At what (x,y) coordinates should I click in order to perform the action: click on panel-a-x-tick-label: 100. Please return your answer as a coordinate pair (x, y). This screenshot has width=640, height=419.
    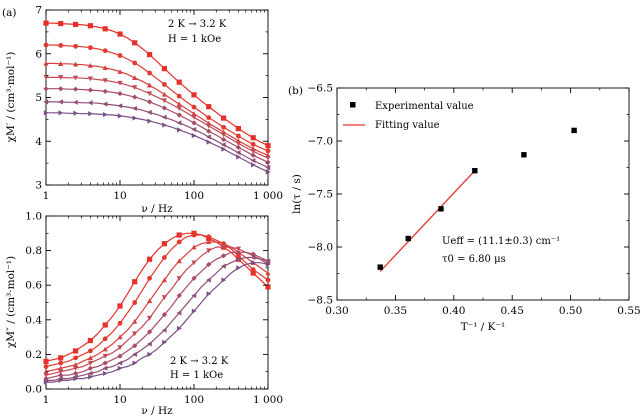
    Looking at the image, I should click on (194, 196).